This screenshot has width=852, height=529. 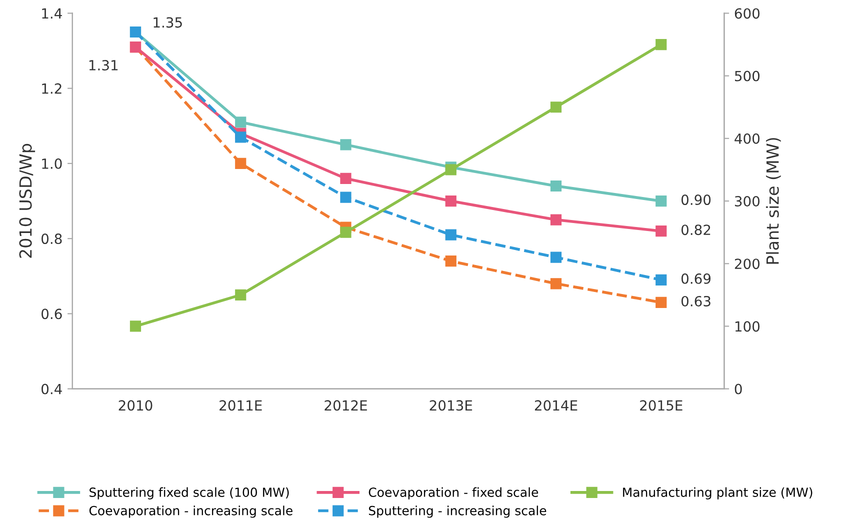 What do you see at coordinates (661, 405) in the screenshot?
I see `x-tick-label: 2015E` at bounding box center [661, 405].